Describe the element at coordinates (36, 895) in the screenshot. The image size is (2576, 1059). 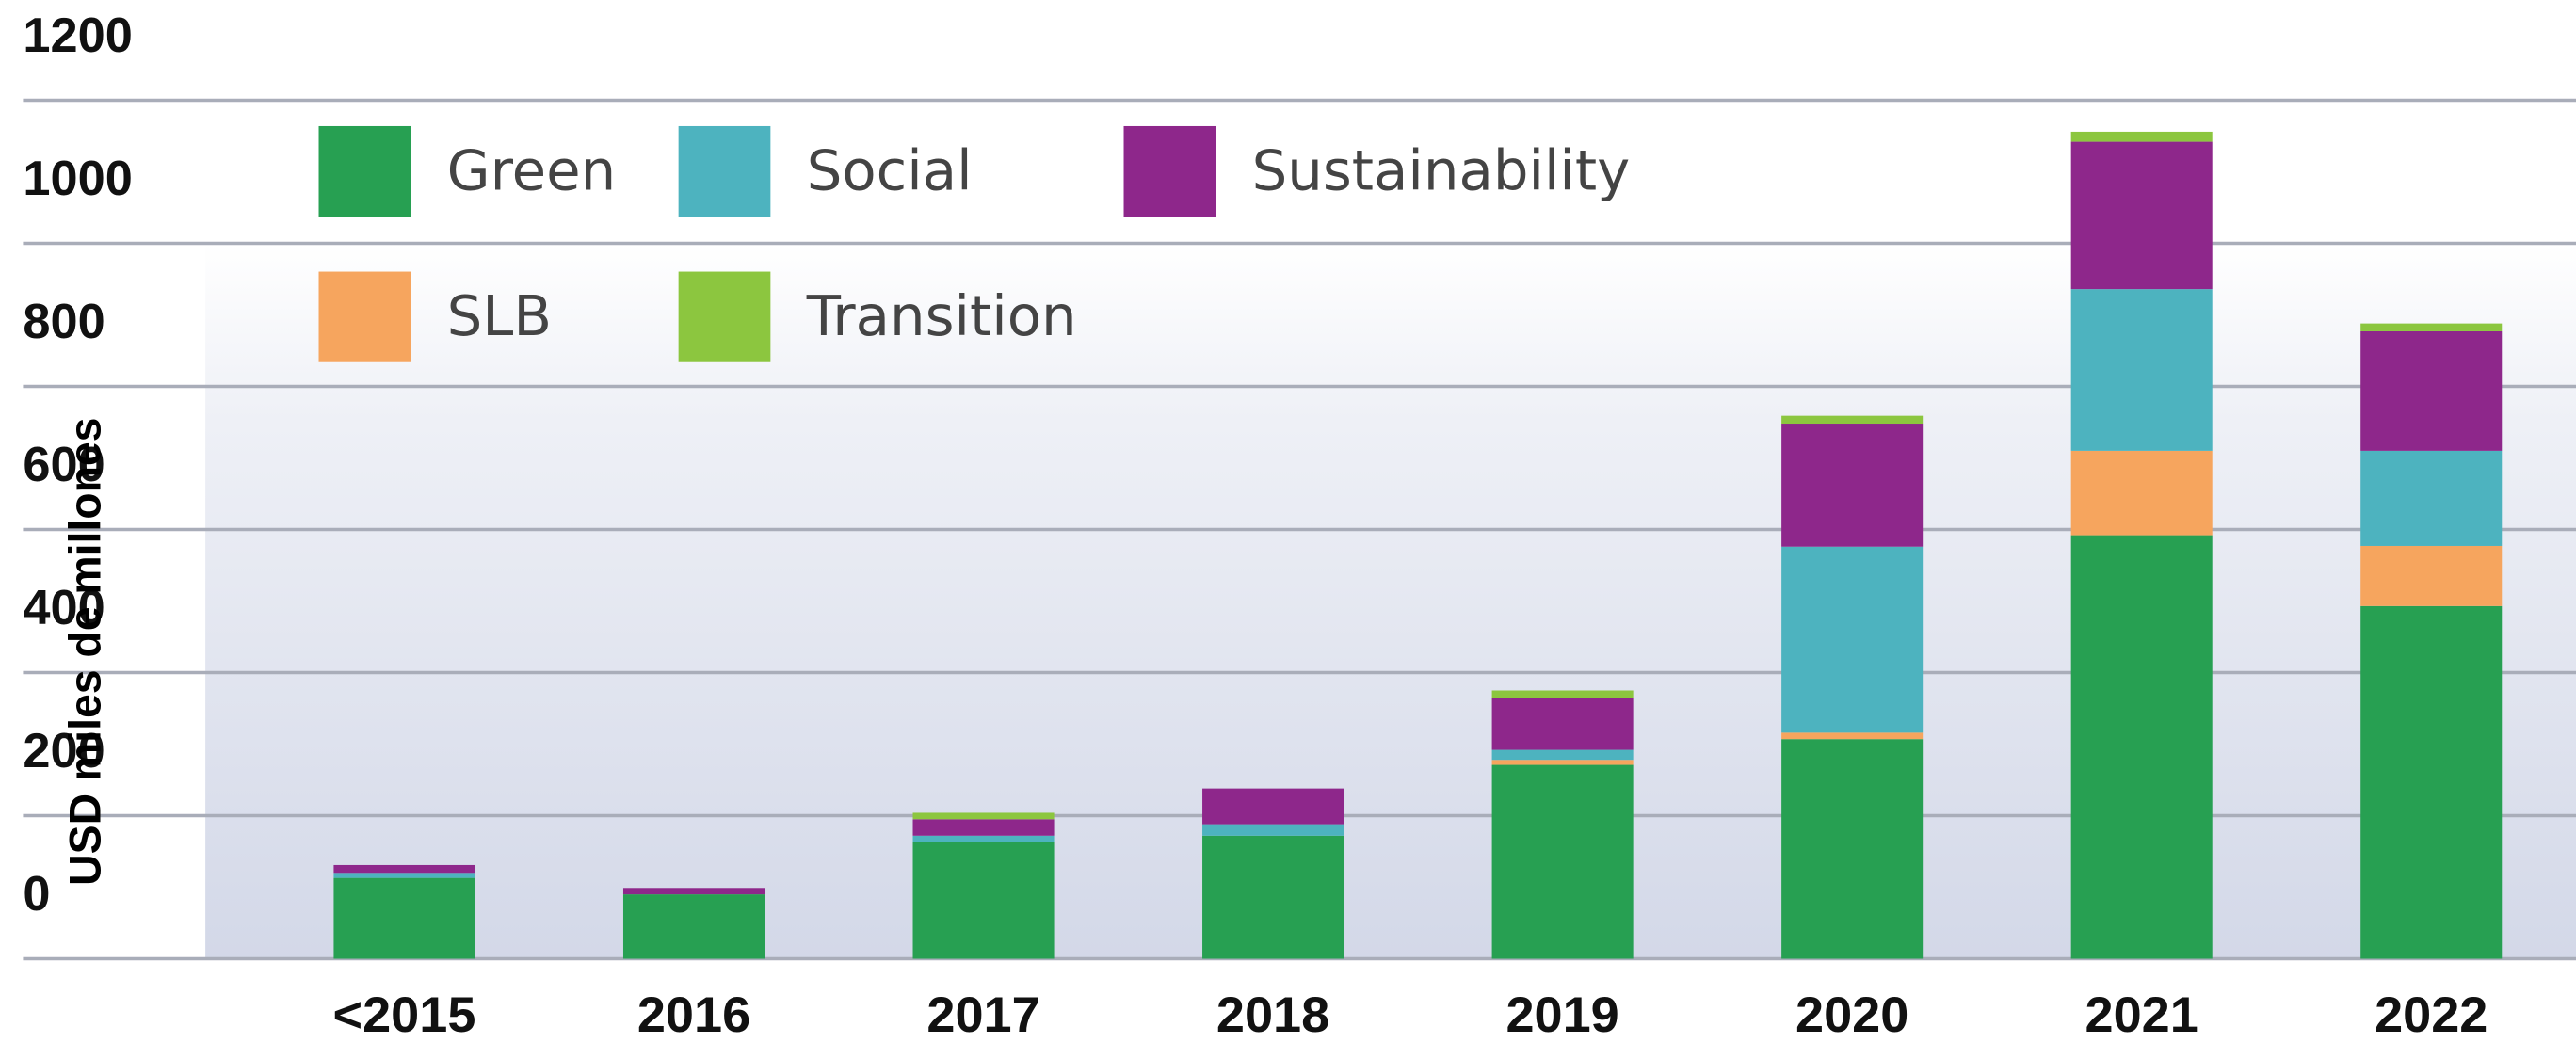
I see `y-tick-label: 0` at that location.